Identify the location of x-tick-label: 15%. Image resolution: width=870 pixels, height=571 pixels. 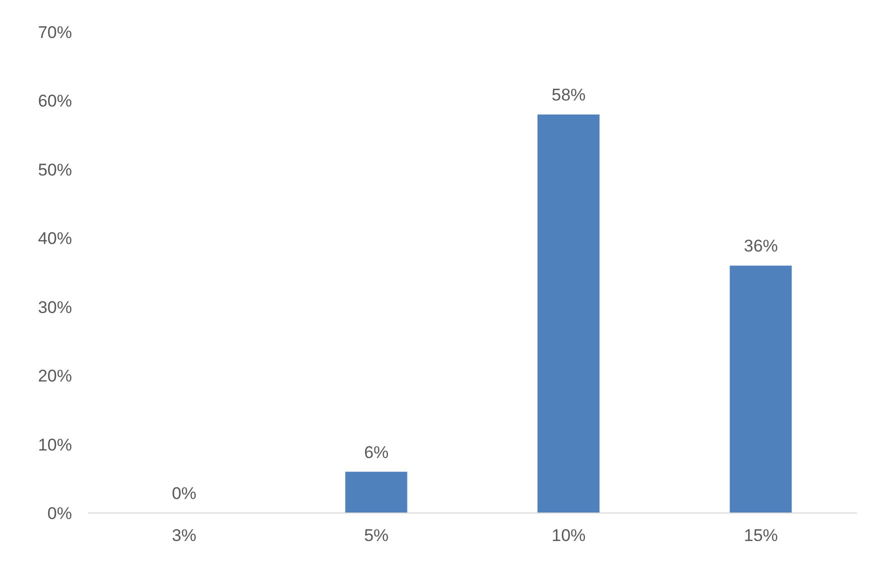
(761, 536).